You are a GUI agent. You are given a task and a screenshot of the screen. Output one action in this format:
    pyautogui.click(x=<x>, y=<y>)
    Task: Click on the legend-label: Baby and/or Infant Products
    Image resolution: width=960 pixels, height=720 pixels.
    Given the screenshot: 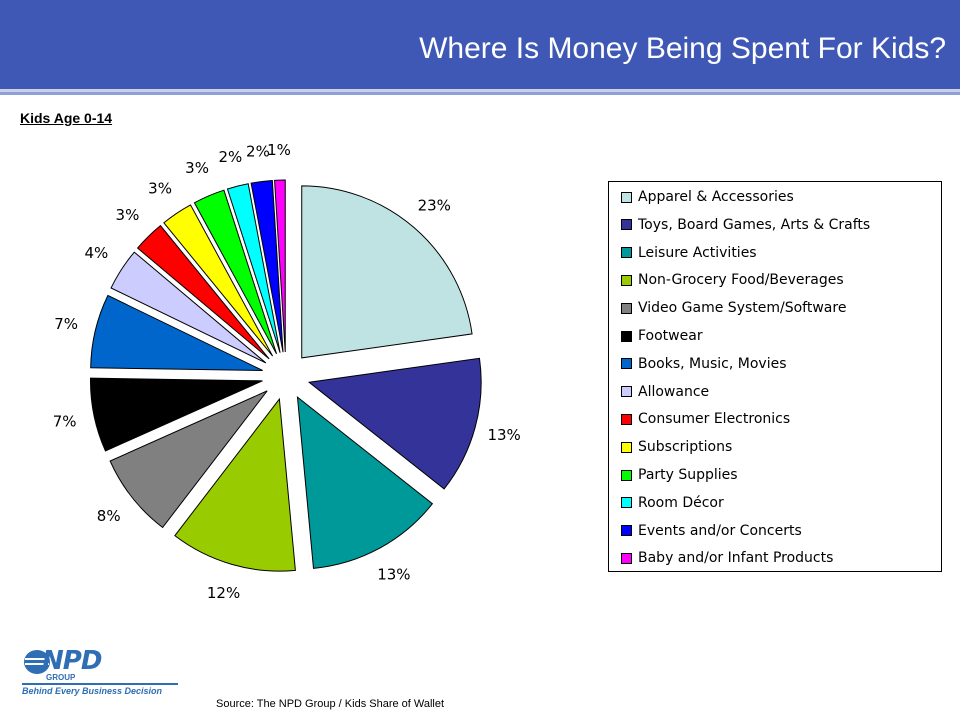 What is the action you would take?
    pyautogui.click(x=736, y=558)
    